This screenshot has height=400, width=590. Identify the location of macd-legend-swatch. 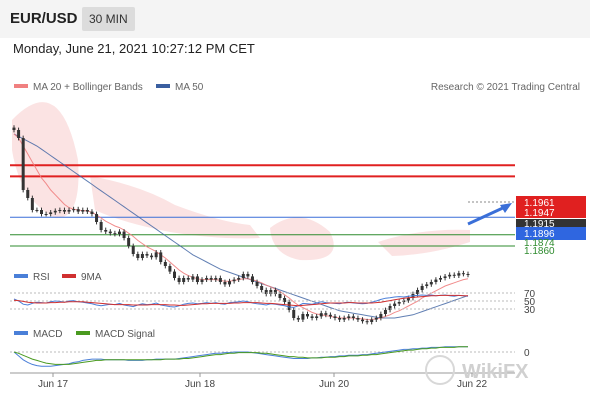
(21, 333).